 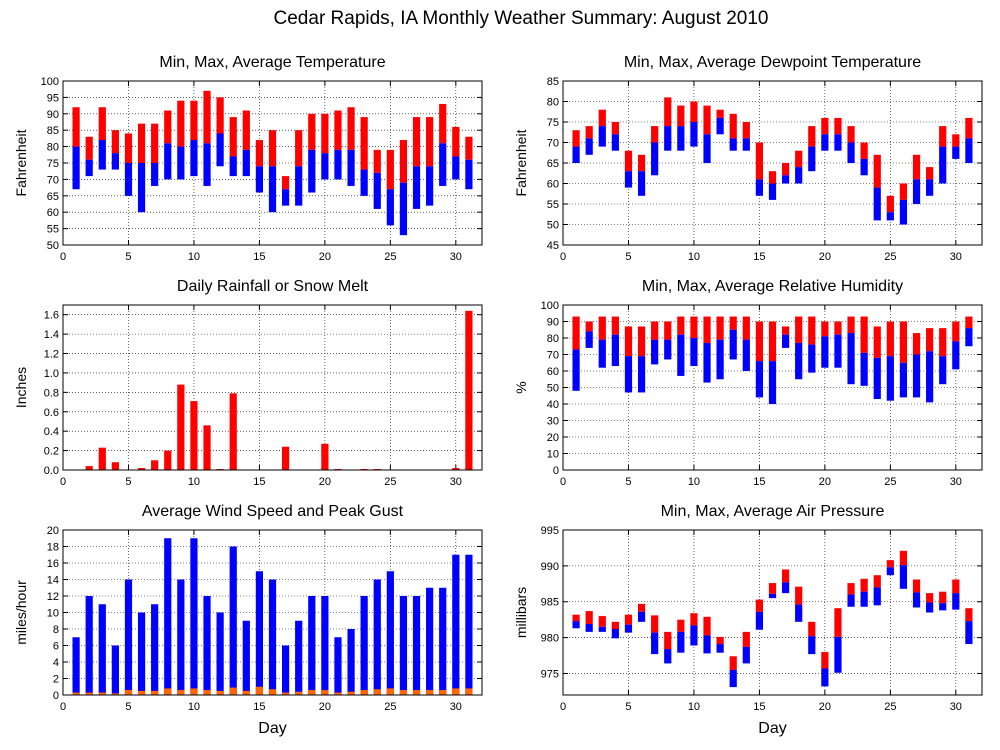 I want to click on ytick-label: 50, so click(x=553, y=389).